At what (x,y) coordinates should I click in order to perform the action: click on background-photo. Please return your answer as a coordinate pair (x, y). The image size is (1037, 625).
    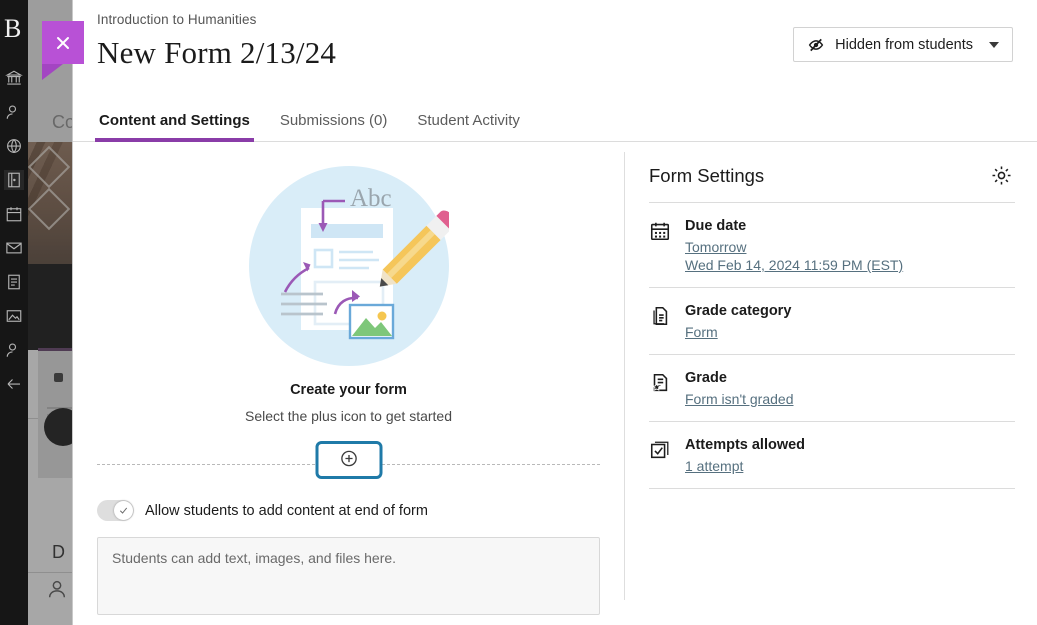
    Looking at the image, I should click on (54, 203).